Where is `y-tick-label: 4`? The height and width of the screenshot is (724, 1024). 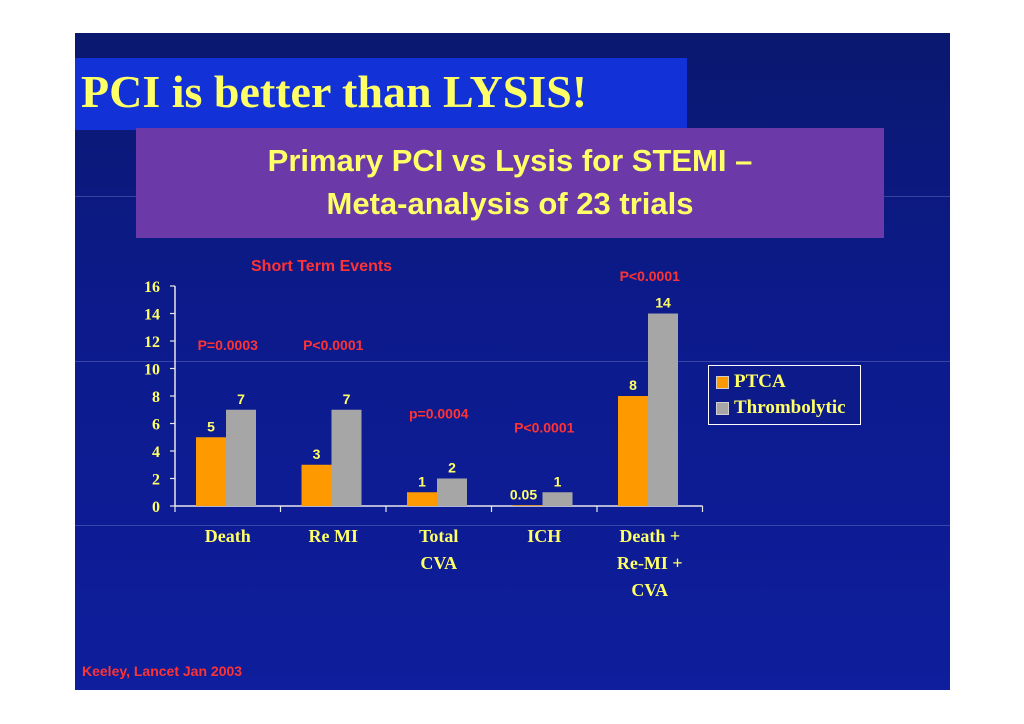 y-tick-label: 4 is located at coordinates (156, 452).